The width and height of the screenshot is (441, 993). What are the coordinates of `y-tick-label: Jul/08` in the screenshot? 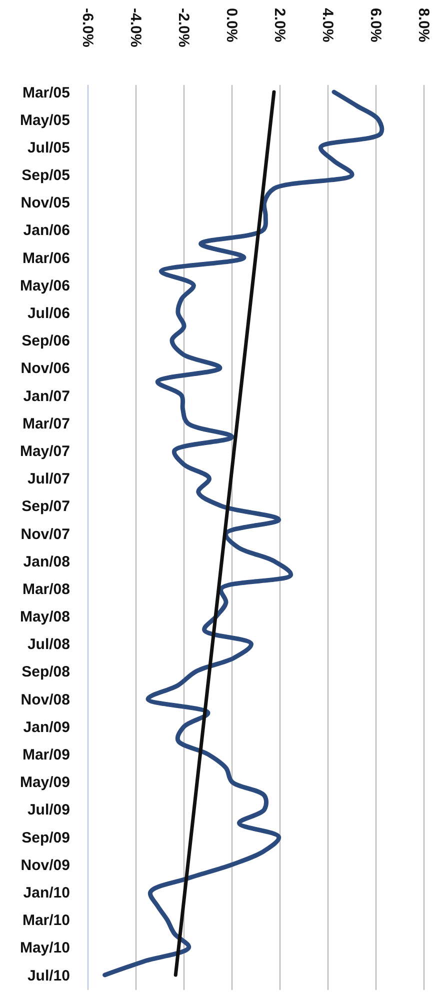 It's located at (48, 645).